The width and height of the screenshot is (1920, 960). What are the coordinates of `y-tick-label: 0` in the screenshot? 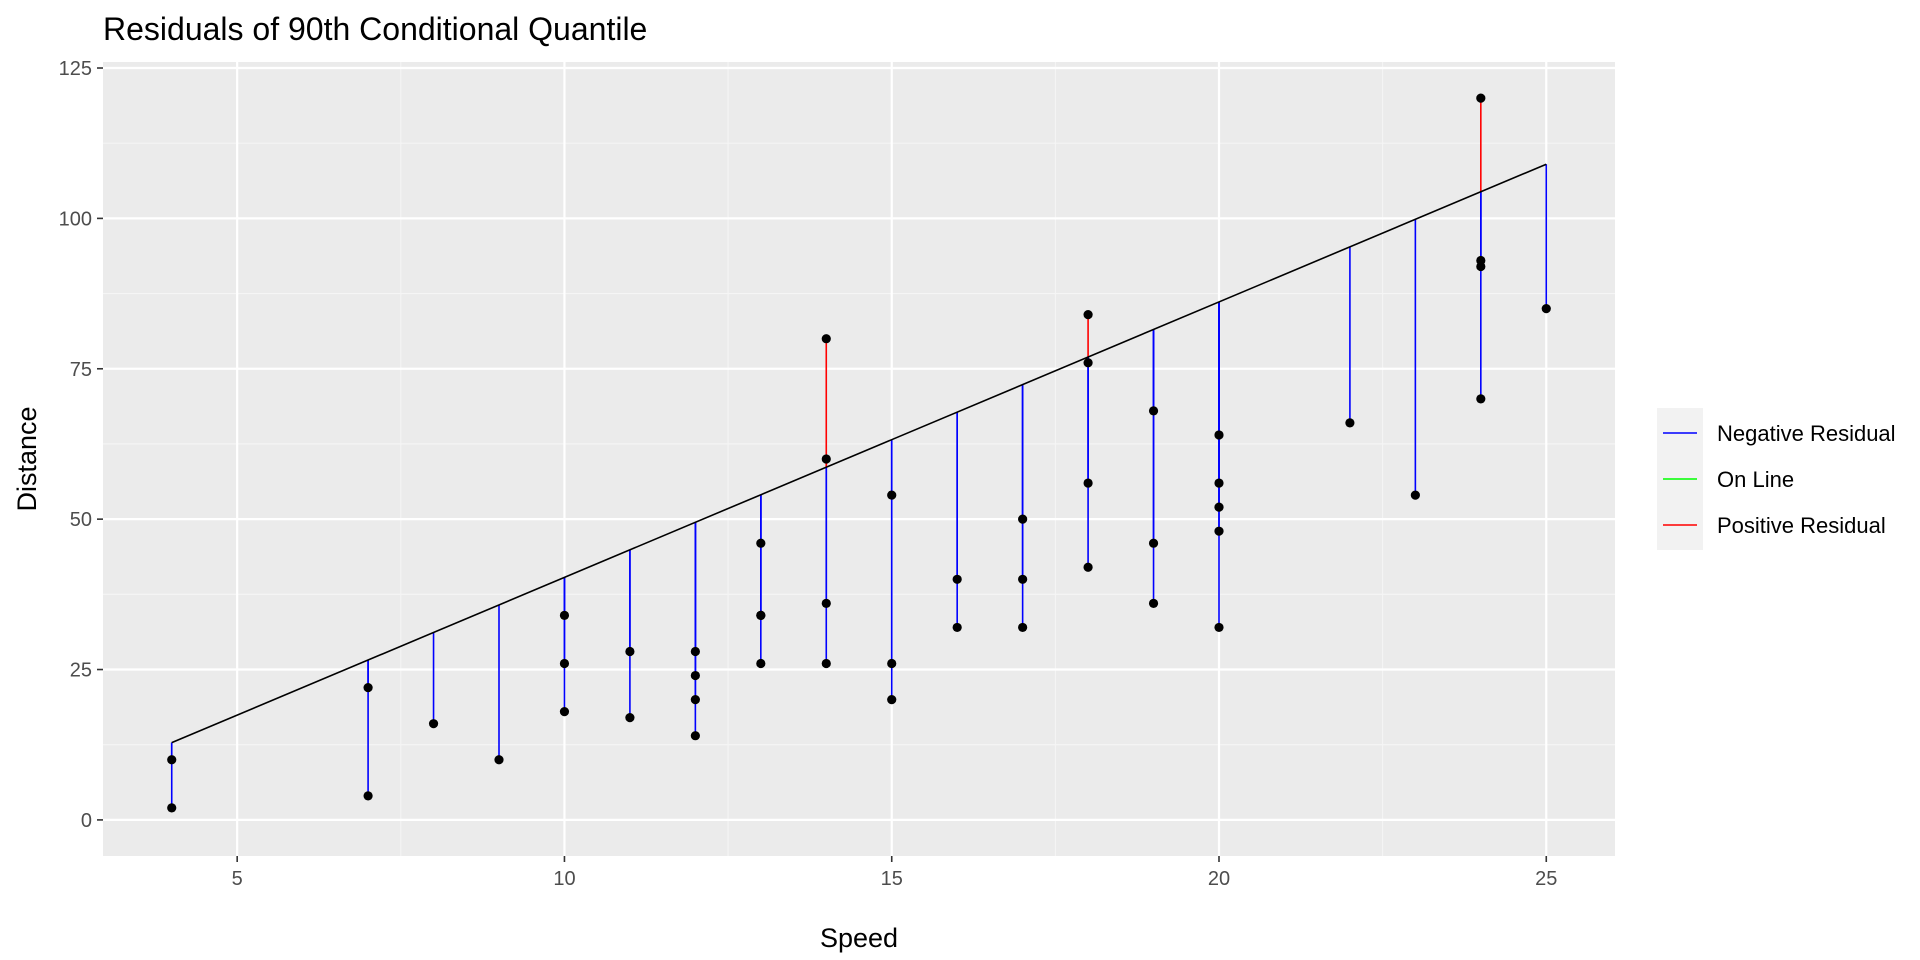 It's located at (86, 821).